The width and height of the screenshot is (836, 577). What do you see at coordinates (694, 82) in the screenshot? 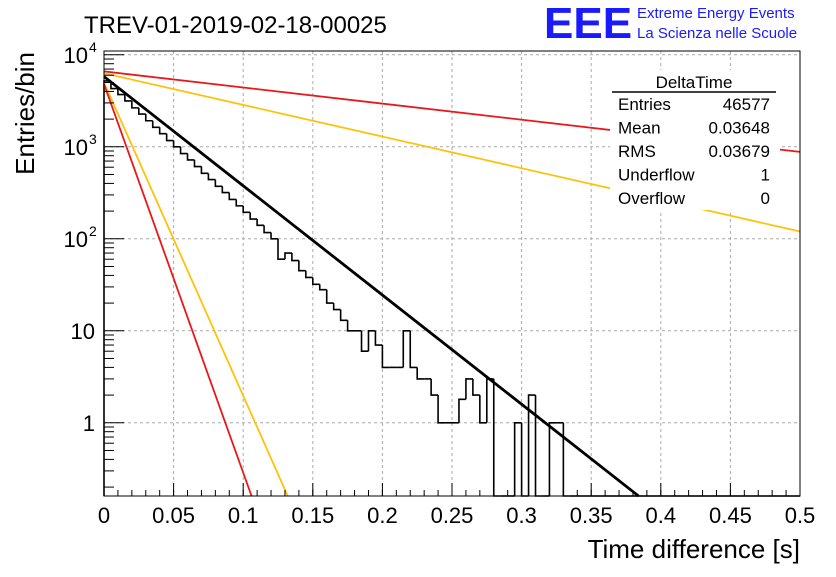
I see `stats-box-title: DeltaTime` at bounding box center [694, 82].